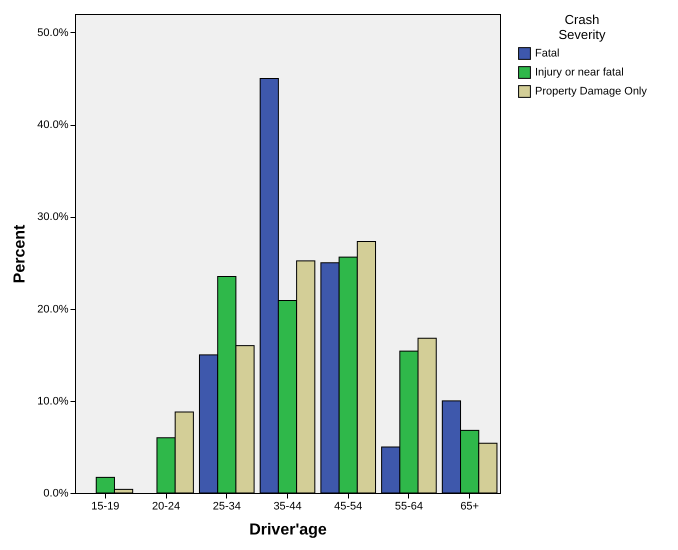  Describe the element at coordinates (53, 125) in the screenshot. I see `y-tick-label: 40.0%` at that location.